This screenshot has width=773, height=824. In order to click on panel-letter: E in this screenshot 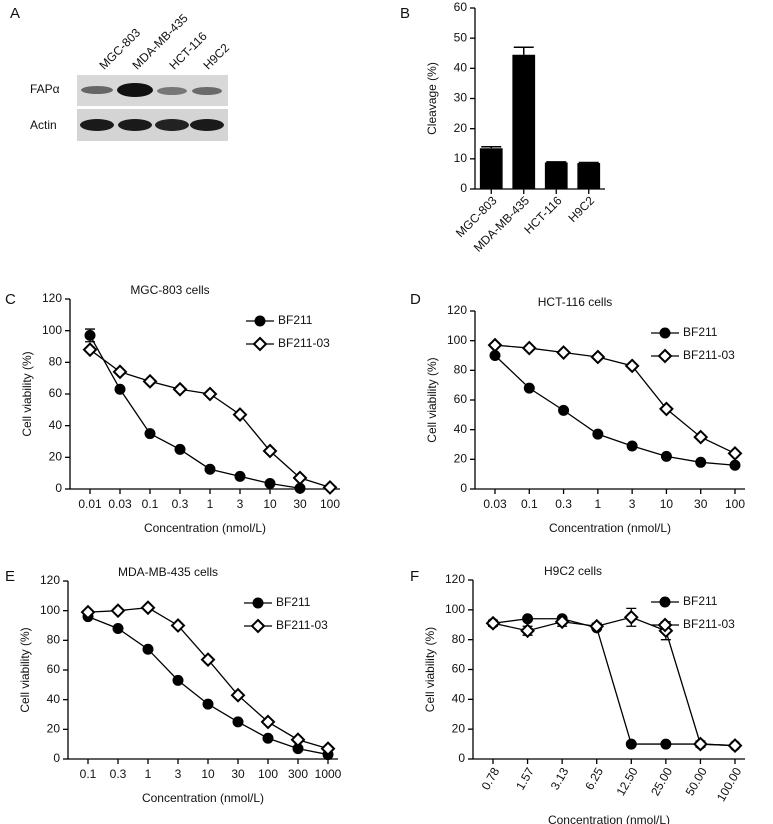, I will do `click(10, 576)`.